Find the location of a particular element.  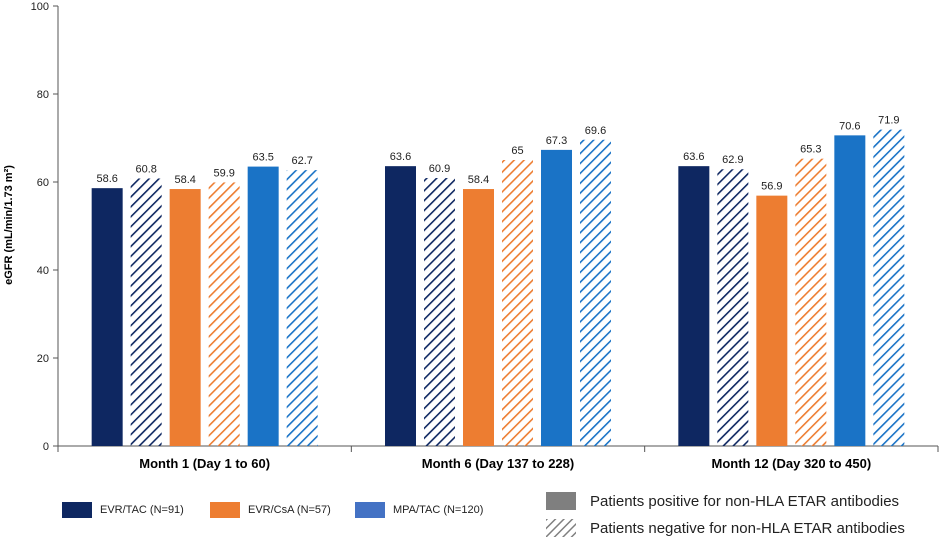

legend-treatment-mpa-tac: MPA/TAC (N=120) is located at coordinates (419, 510).